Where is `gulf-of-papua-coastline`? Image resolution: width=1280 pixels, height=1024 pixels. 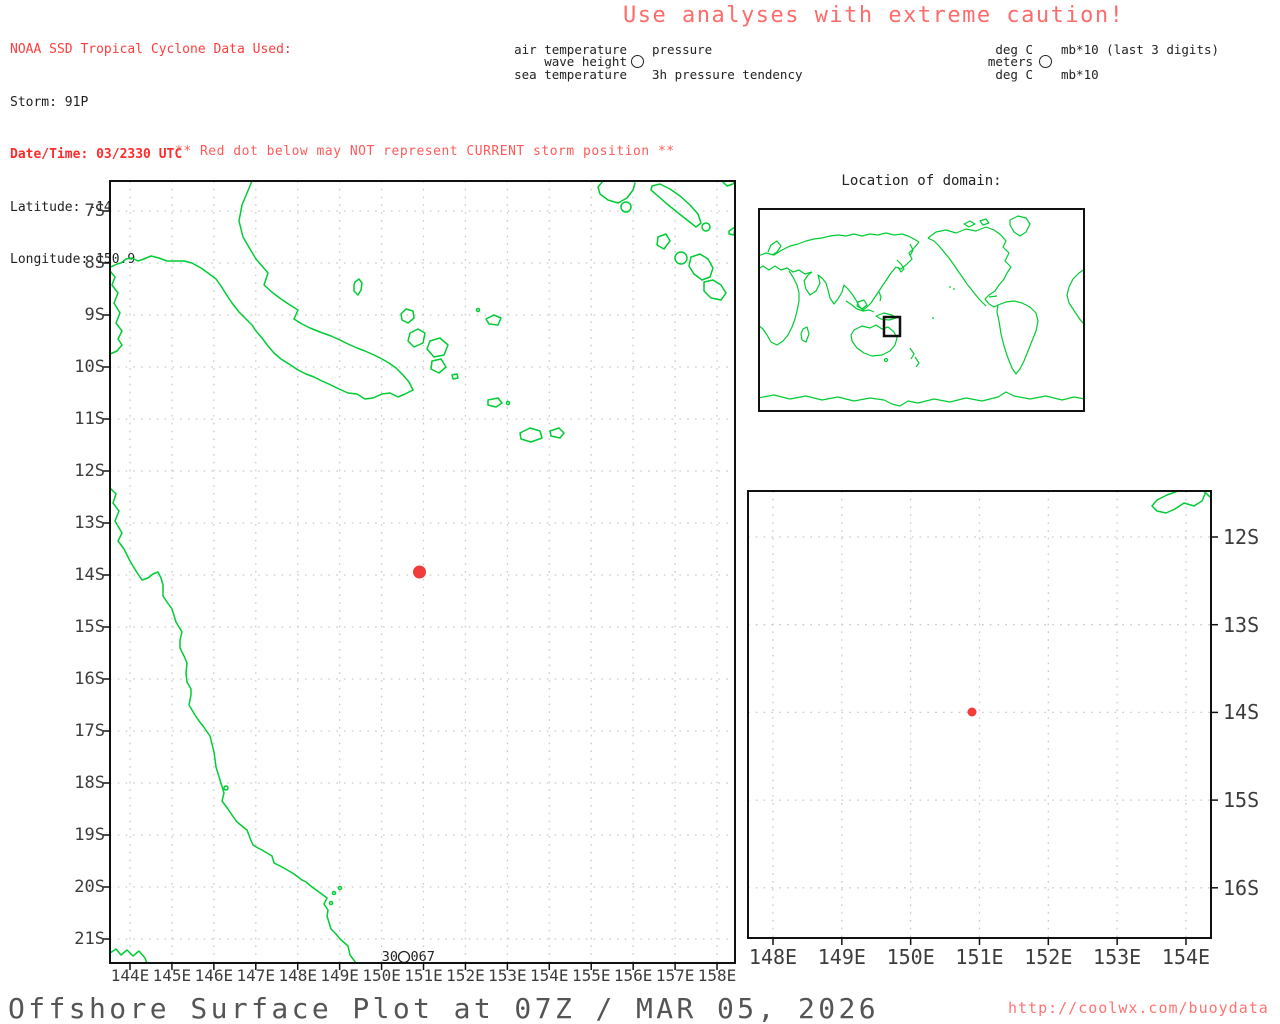 gulf-of-papua-coastline is located at coordinates (116, 312).